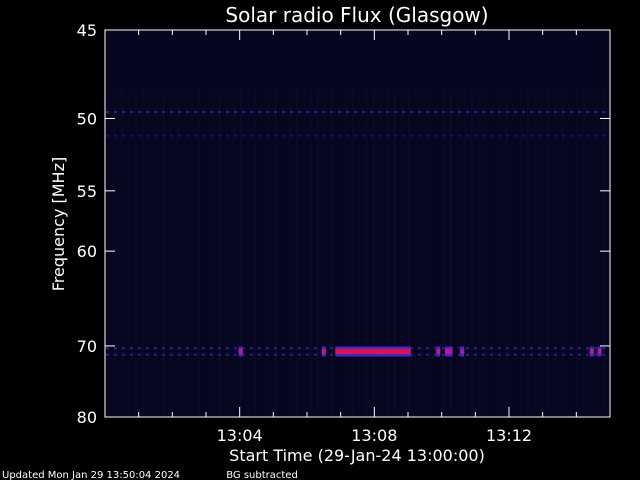 This screenshot has height=480, width=640. Describe the element at coordinates (58, 224) in the screenshot. I see `y-axis-label: Frequency [MHz]` at that location.